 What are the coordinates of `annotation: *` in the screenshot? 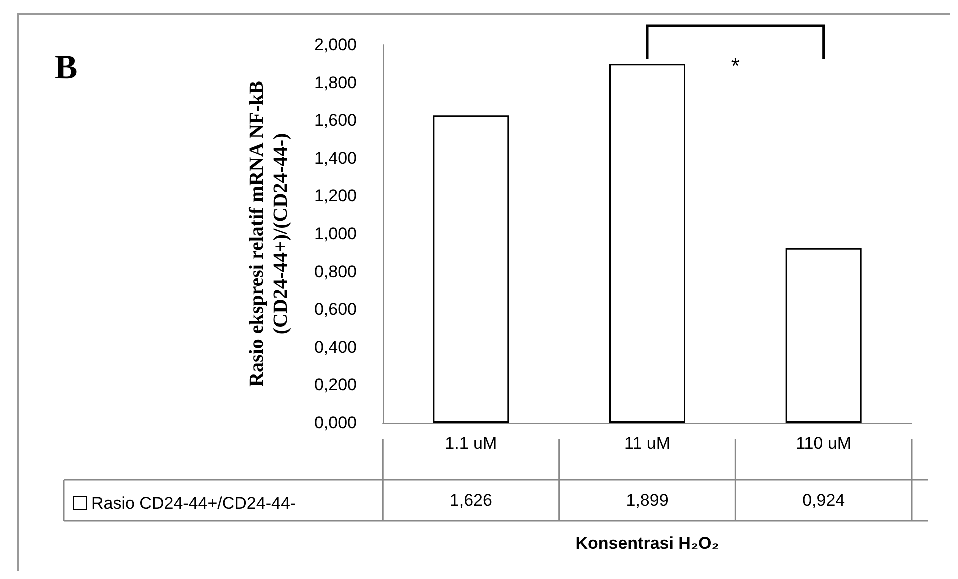 It's located at (735, 66).